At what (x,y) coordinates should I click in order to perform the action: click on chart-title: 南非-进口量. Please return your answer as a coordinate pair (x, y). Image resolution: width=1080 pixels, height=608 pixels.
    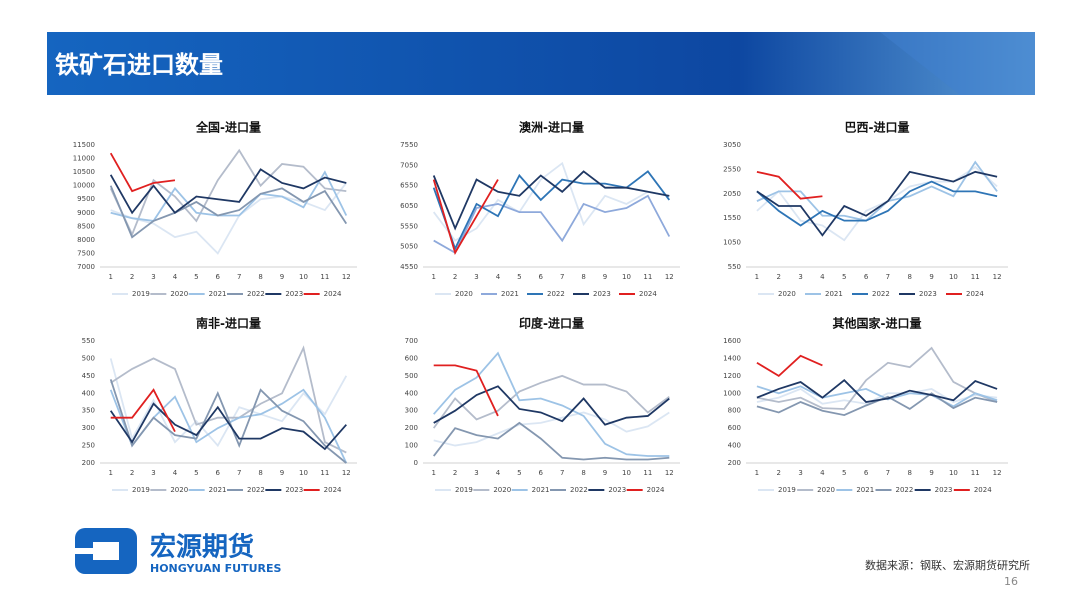
    Looking at the image, I should click on (228, 323).